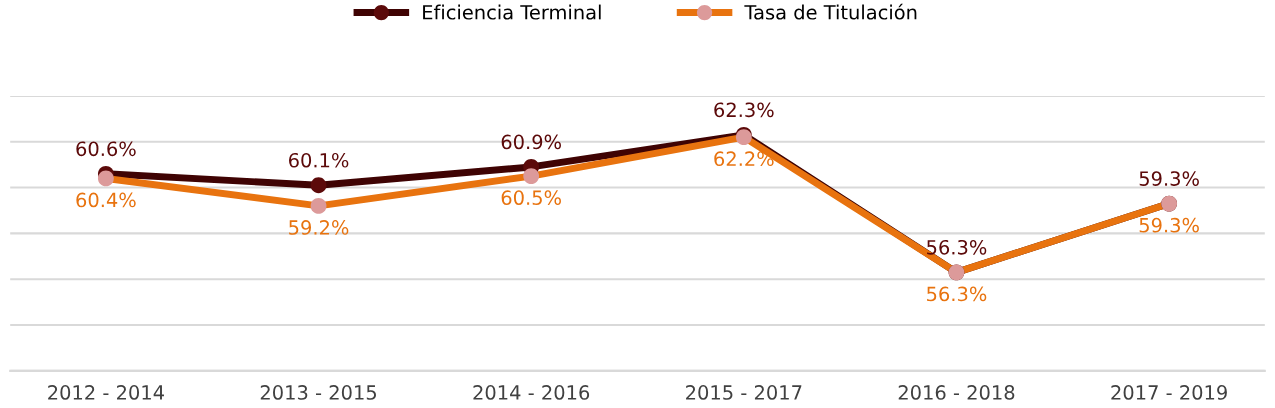 The height and width of the screenshot is (408, 1275). I want to click on legend-label: Tasa de Titulación, so click(830, 11).